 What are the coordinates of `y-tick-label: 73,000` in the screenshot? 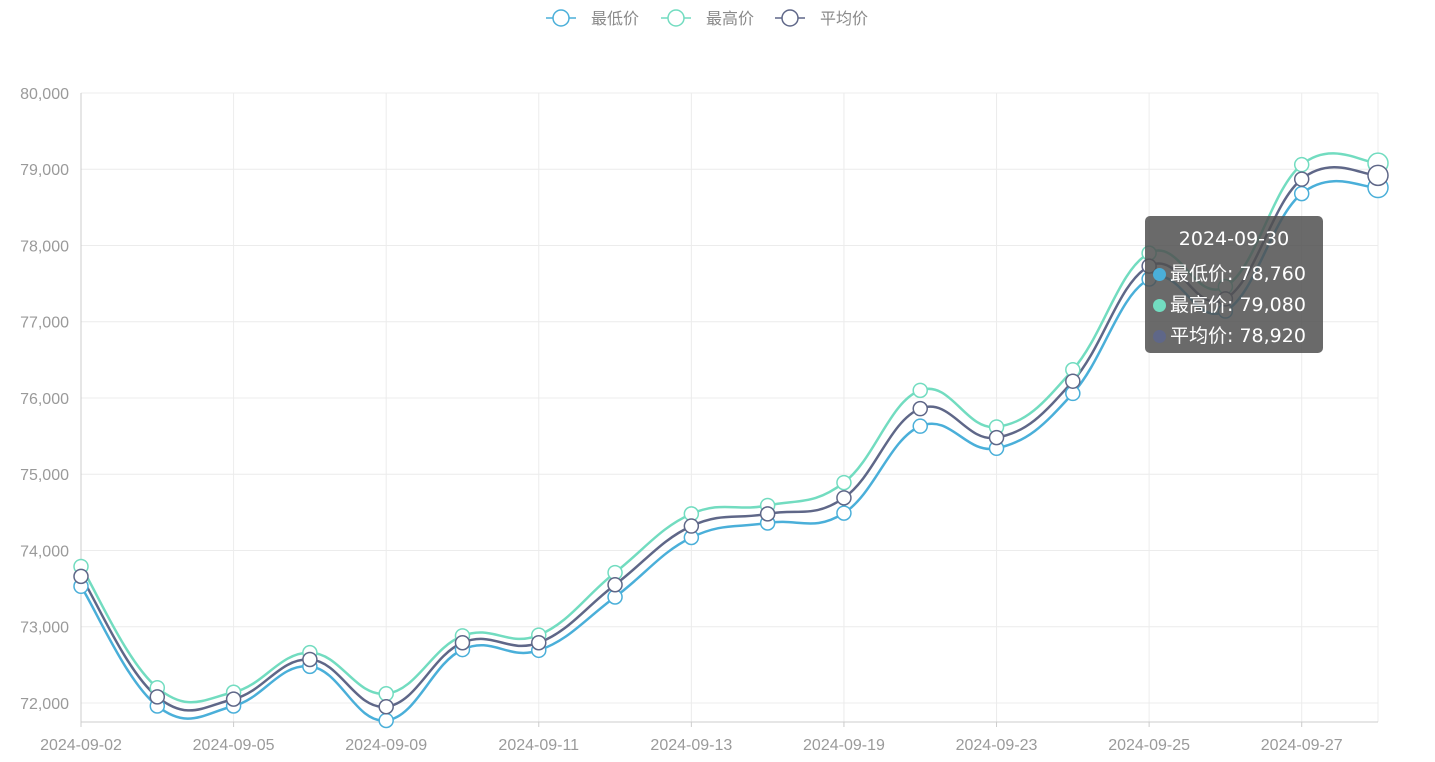 It's located at (44, 628).